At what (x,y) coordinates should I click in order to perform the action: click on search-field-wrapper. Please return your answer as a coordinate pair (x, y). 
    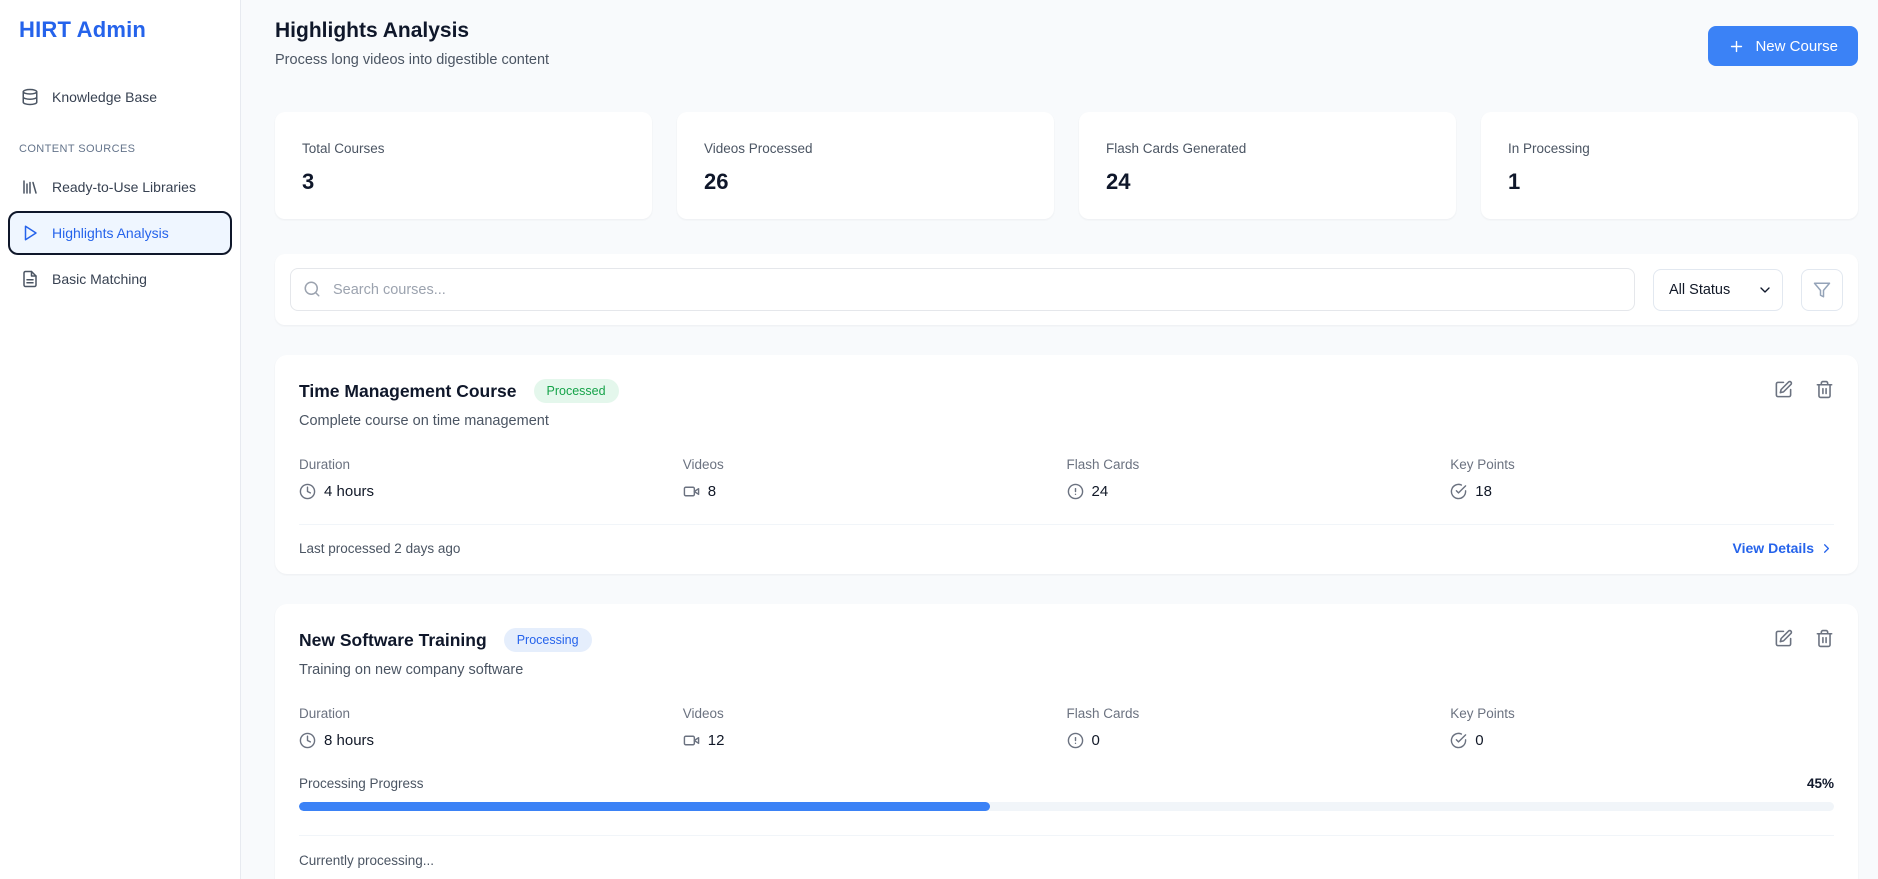
    Looking at the image, I should click on (962, 289).